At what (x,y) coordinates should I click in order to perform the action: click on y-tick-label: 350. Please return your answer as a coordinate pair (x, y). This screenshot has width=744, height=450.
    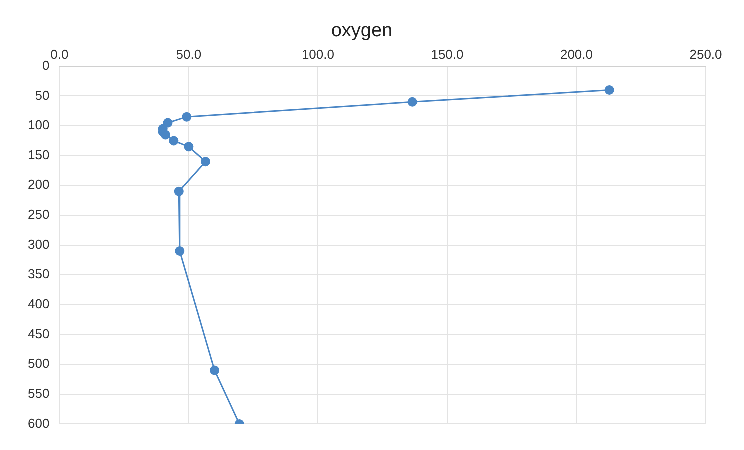
    Looking at the image, I should click on (39, 274).